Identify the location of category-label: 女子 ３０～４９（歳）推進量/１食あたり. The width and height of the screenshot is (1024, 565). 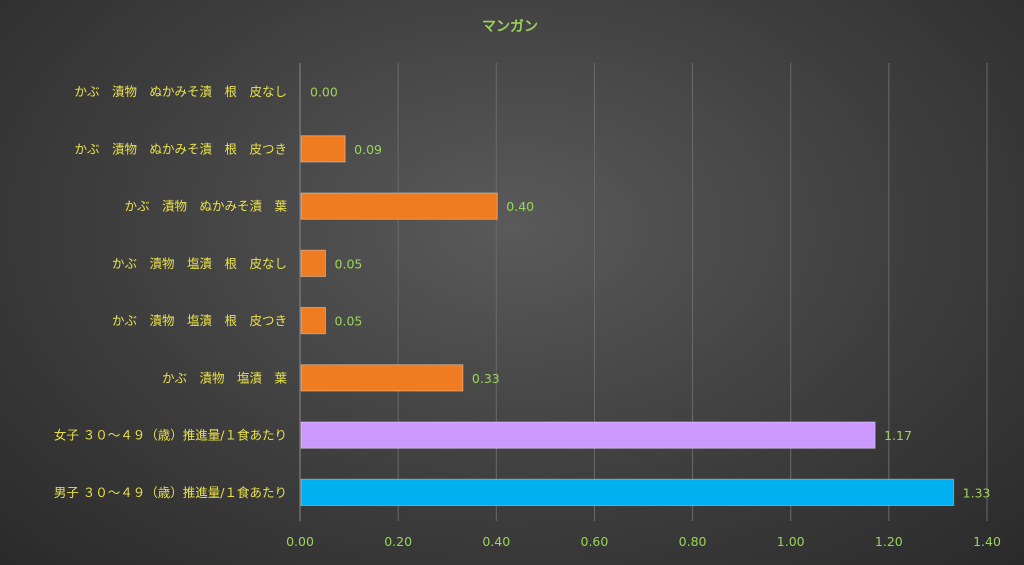
(170, 435).